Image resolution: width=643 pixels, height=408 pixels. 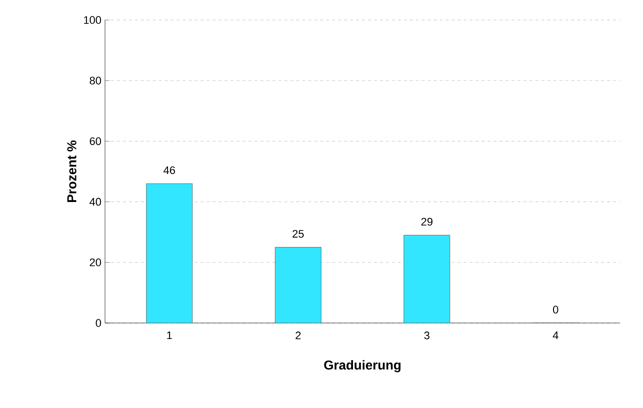 I want to click on x-tick-label: 1, so click(x=169, y=336).